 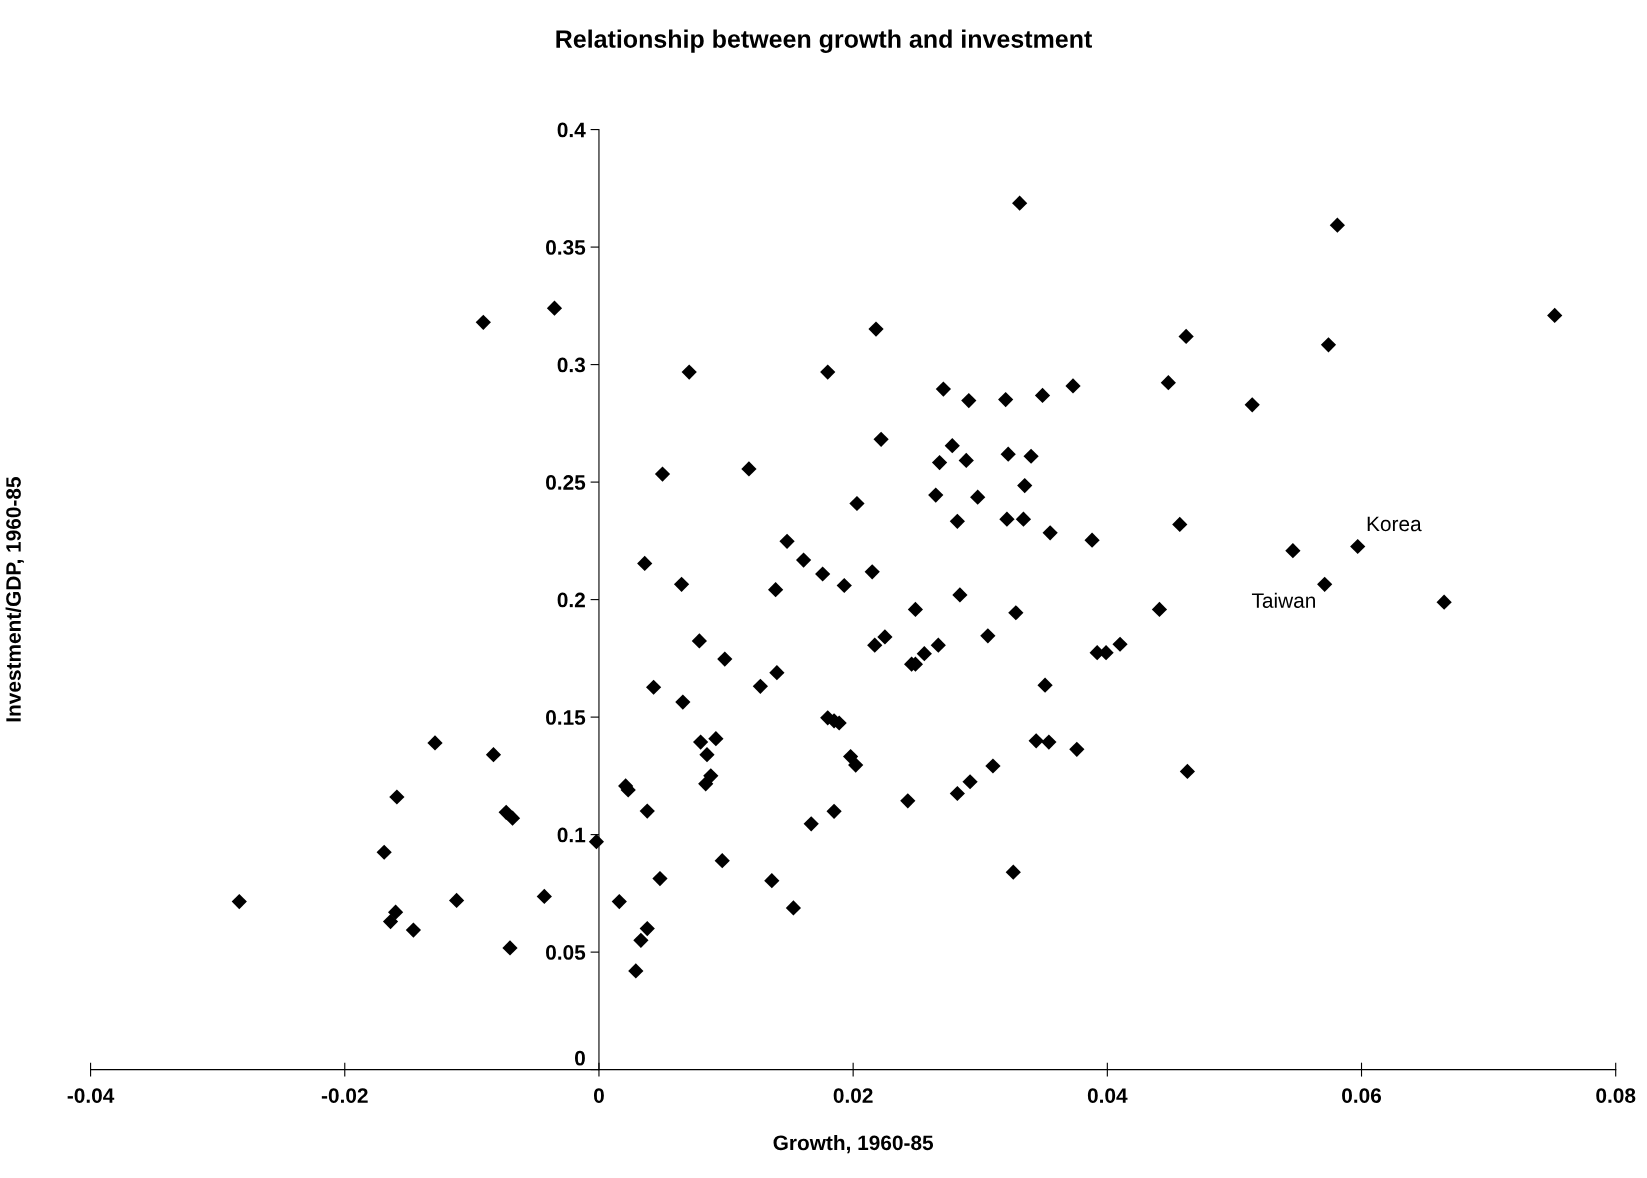 I want to click on y-tick-label: 0.3, so click(x=571, y=365).